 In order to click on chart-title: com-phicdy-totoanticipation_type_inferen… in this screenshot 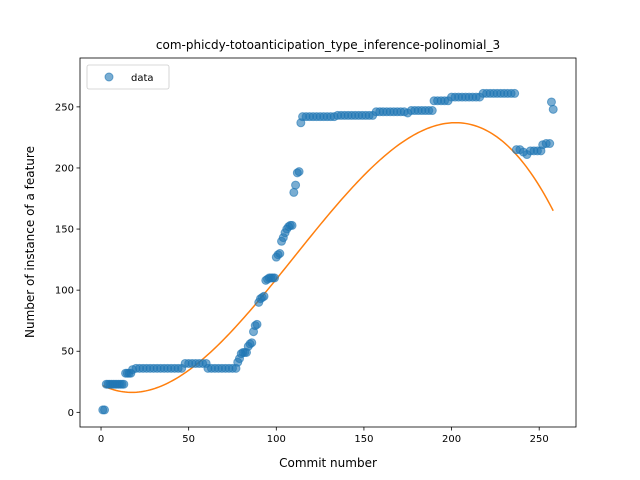, I will do `click(328, 45)`.